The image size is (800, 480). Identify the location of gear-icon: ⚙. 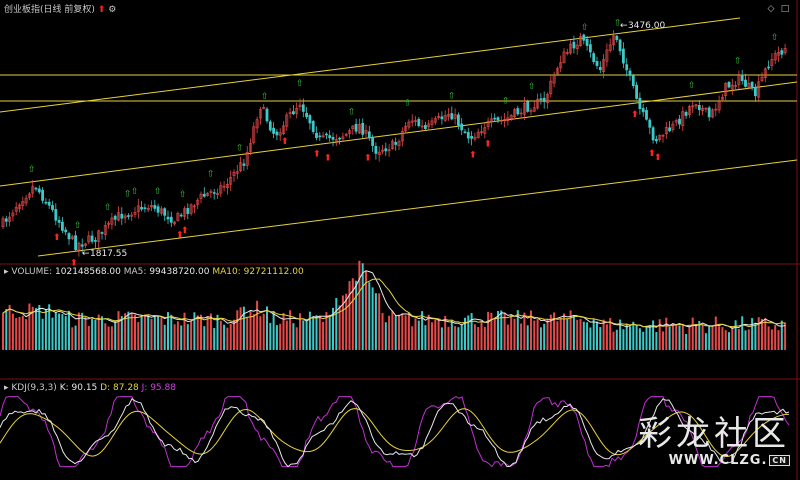
(112, 10).